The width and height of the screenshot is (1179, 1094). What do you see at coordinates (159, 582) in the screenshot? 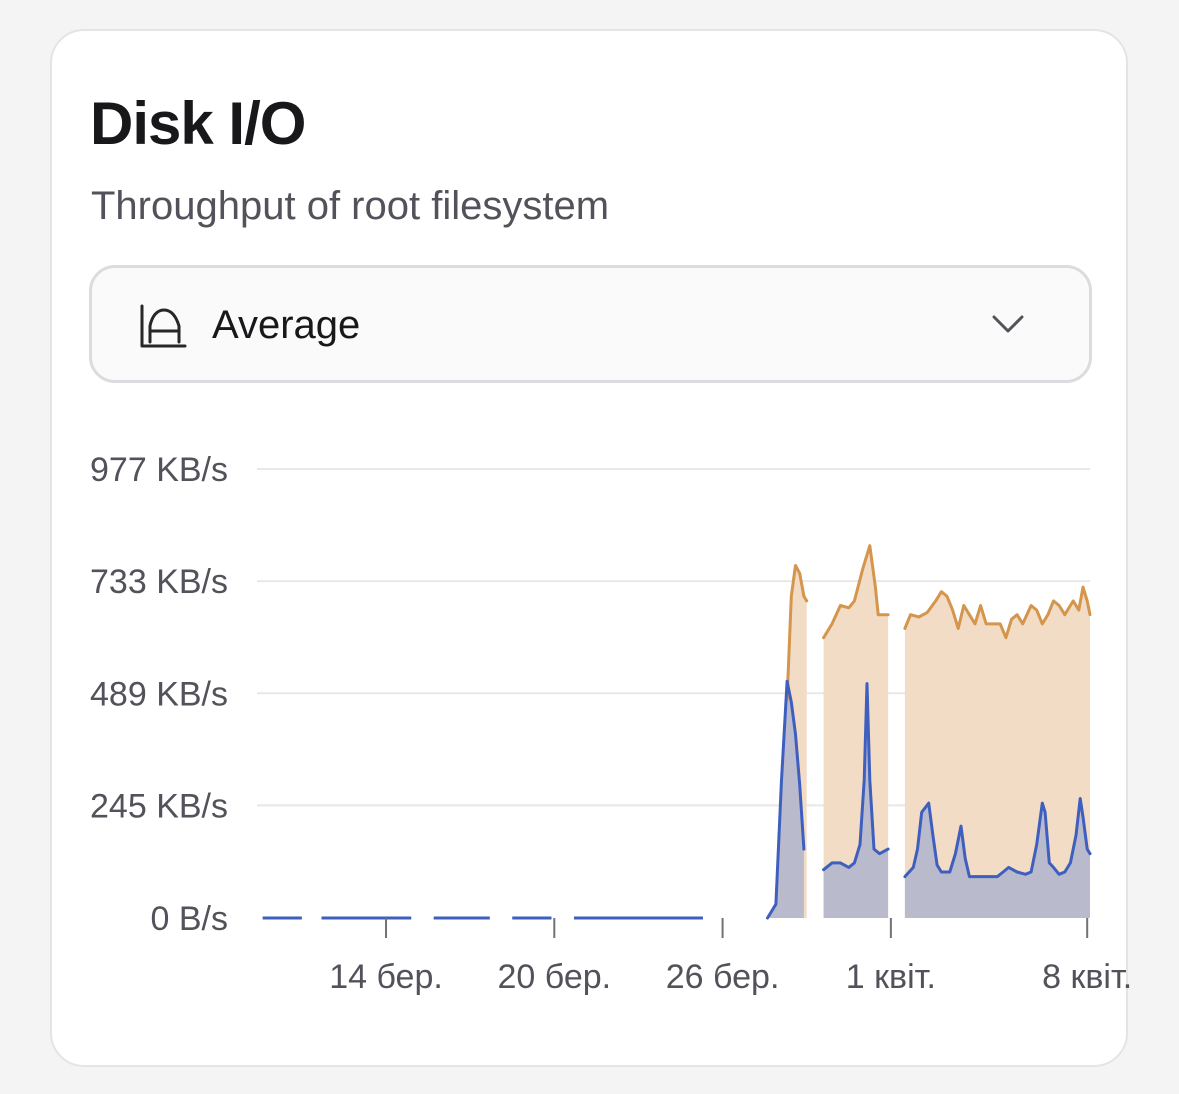
I see `y-tick-label: 733 KB/s` at bounding box center [159, 582].